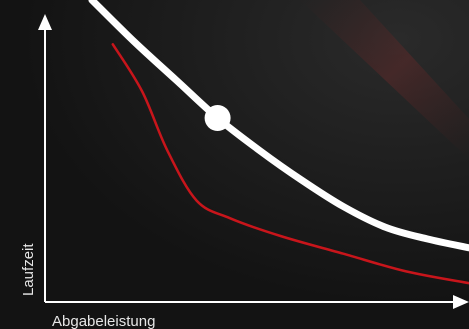 Image resolution: width=469 pixels, height=329 pixels. I want to click on x-axis-arrowhead, so click(461, 302).